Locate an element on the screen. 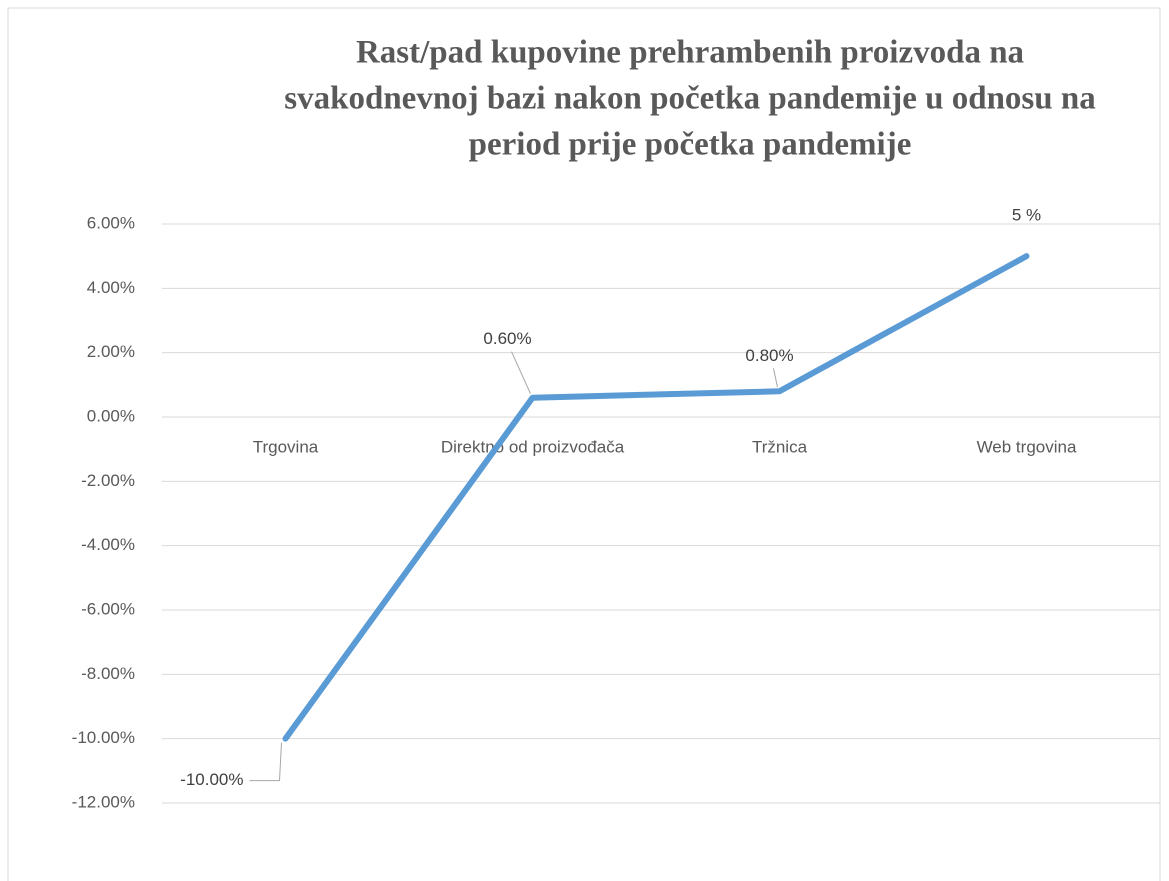  y-tick-label: -4.00% is located at coordinates (108, 544).